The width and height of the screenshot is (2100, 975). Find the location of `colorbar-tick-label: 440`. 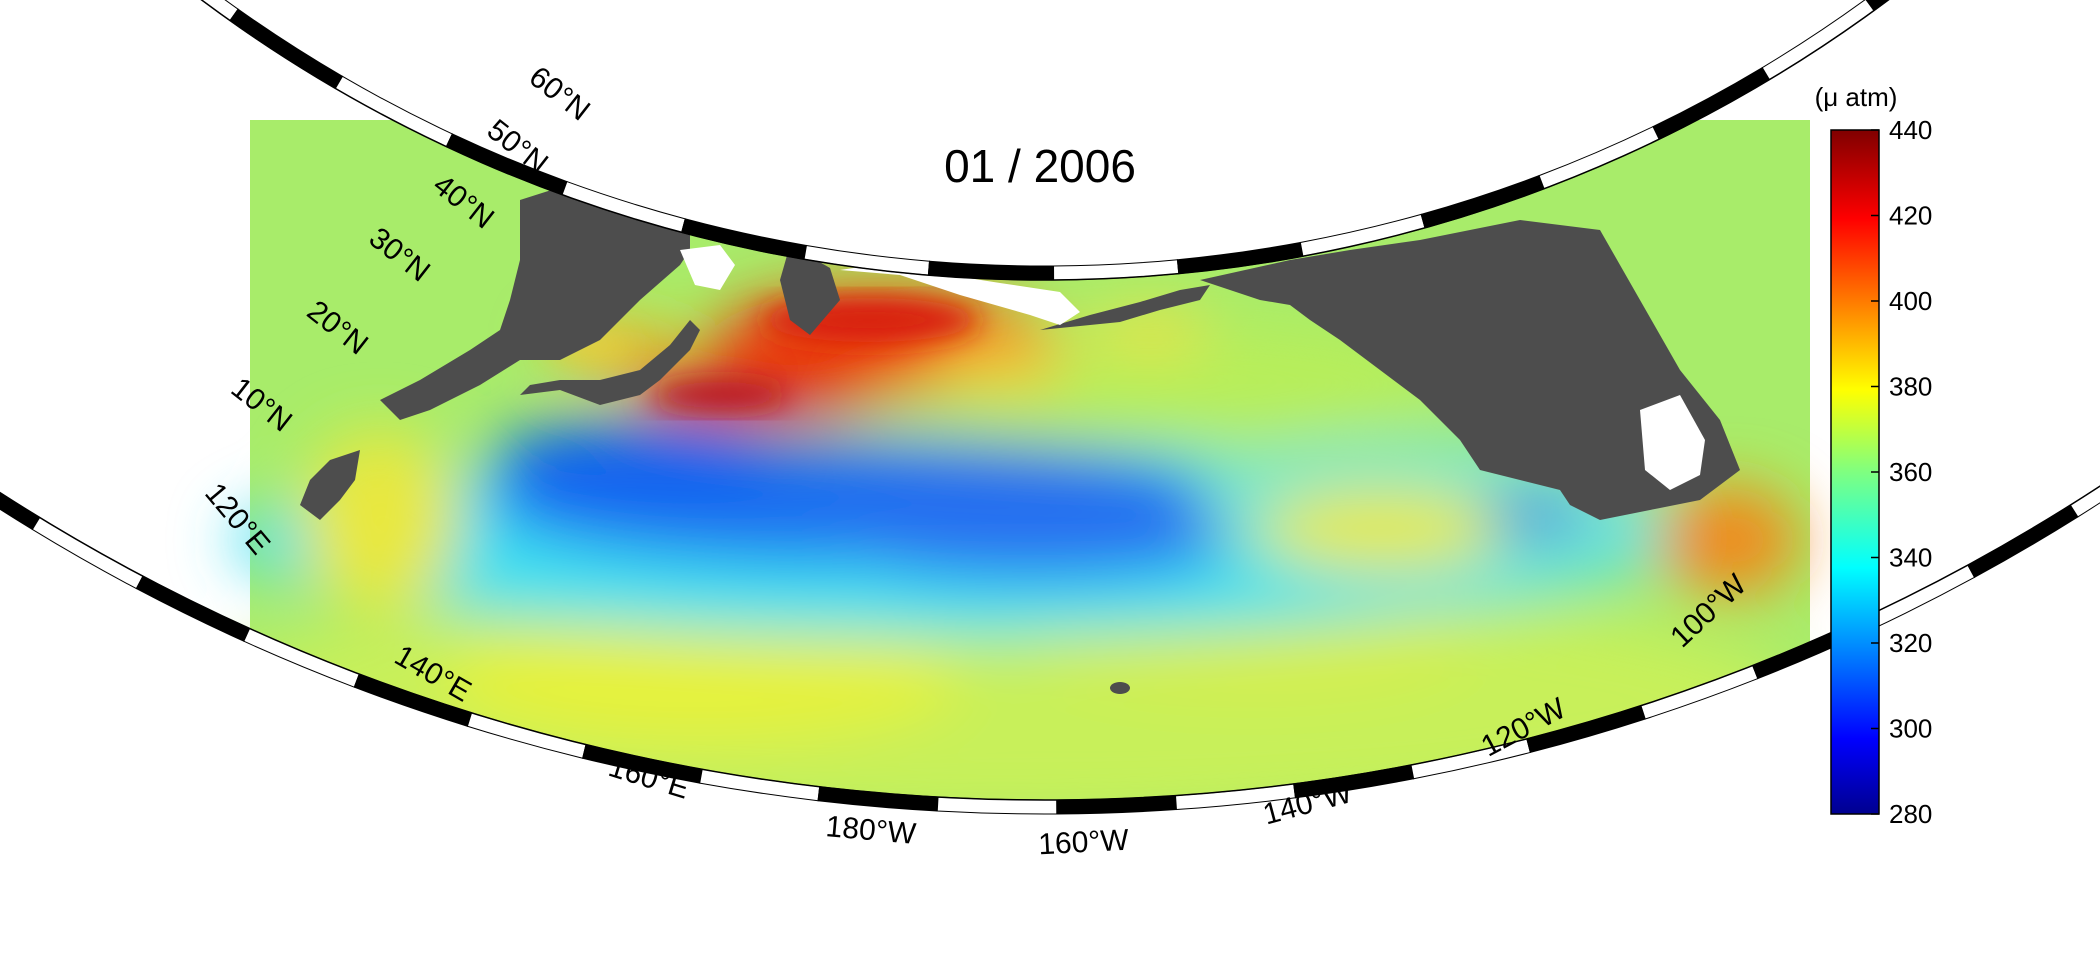

colorbar-tick-label: 440 is located at coordinates (1910, 130).